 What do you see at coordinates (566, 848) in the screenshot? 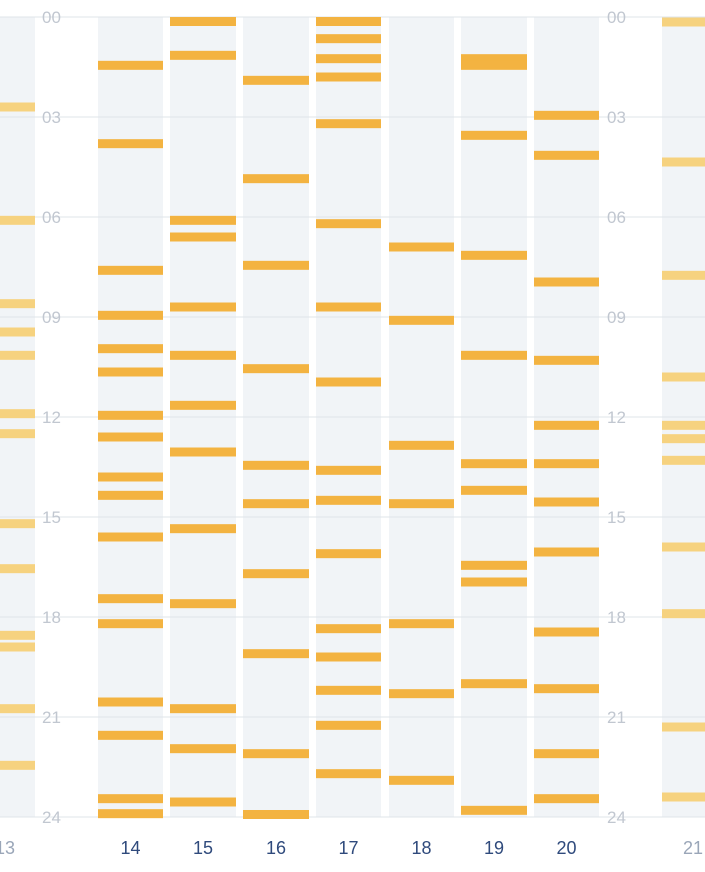
I see `day-tick-label: 20` at bounding box center [566, 848].